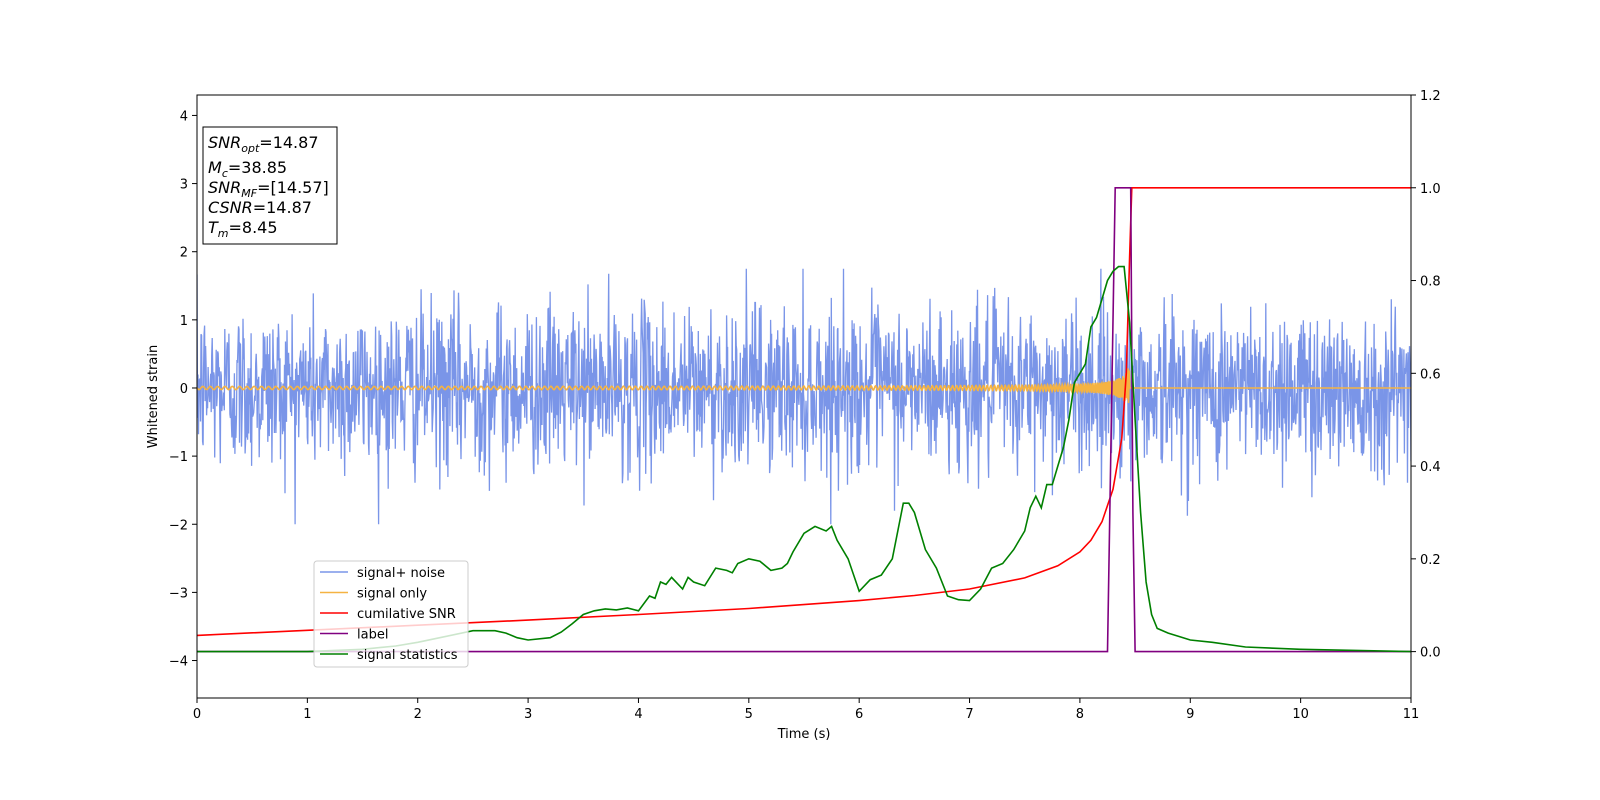 This screenshot has width=1600, height=800. Describe the element at coordinates (178, 457) in the screenshot. I see `y-left-tick-label-3: −1` at that location.